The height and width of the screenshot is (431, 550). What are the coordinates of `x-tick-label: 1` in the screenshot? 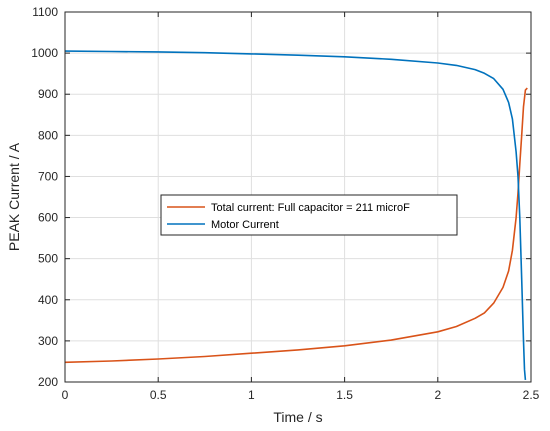 It's located at (251, 395).